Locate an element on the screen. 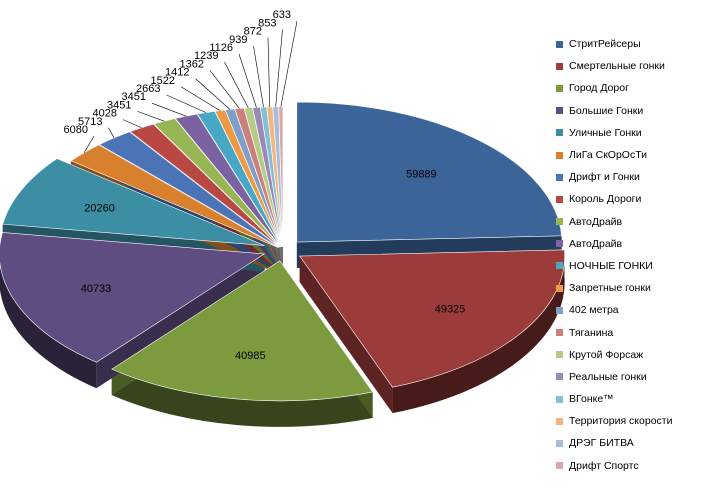  legend-item: ВГонке™ is located at coordinates (628, 399).